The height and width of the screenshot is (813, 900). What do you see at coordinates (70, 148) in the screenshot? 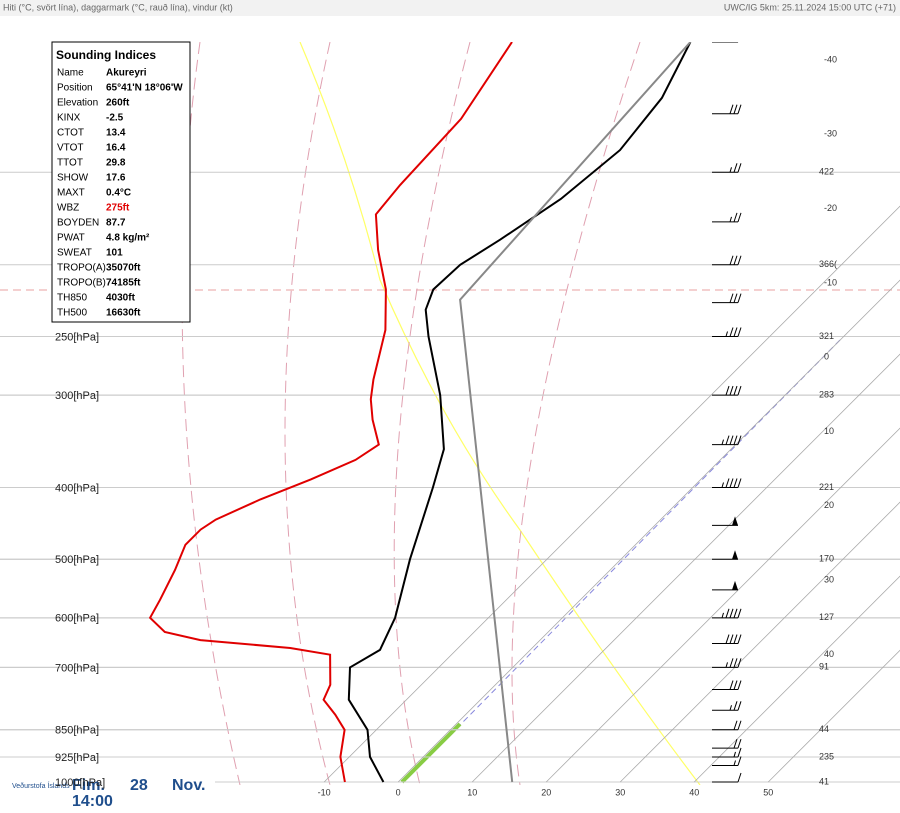
I see `index-name: VTOT` at bounding box center [70, 148].